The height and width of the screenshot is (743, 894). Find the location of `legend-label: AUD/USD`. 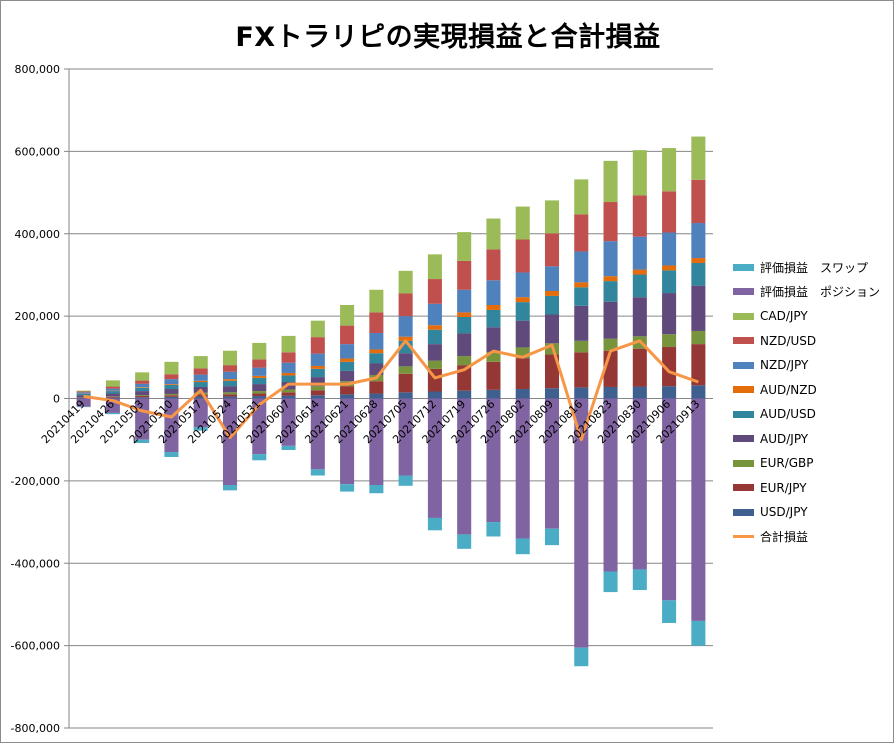

legend-label: AUD/USD is located at coordinates (788, 414).